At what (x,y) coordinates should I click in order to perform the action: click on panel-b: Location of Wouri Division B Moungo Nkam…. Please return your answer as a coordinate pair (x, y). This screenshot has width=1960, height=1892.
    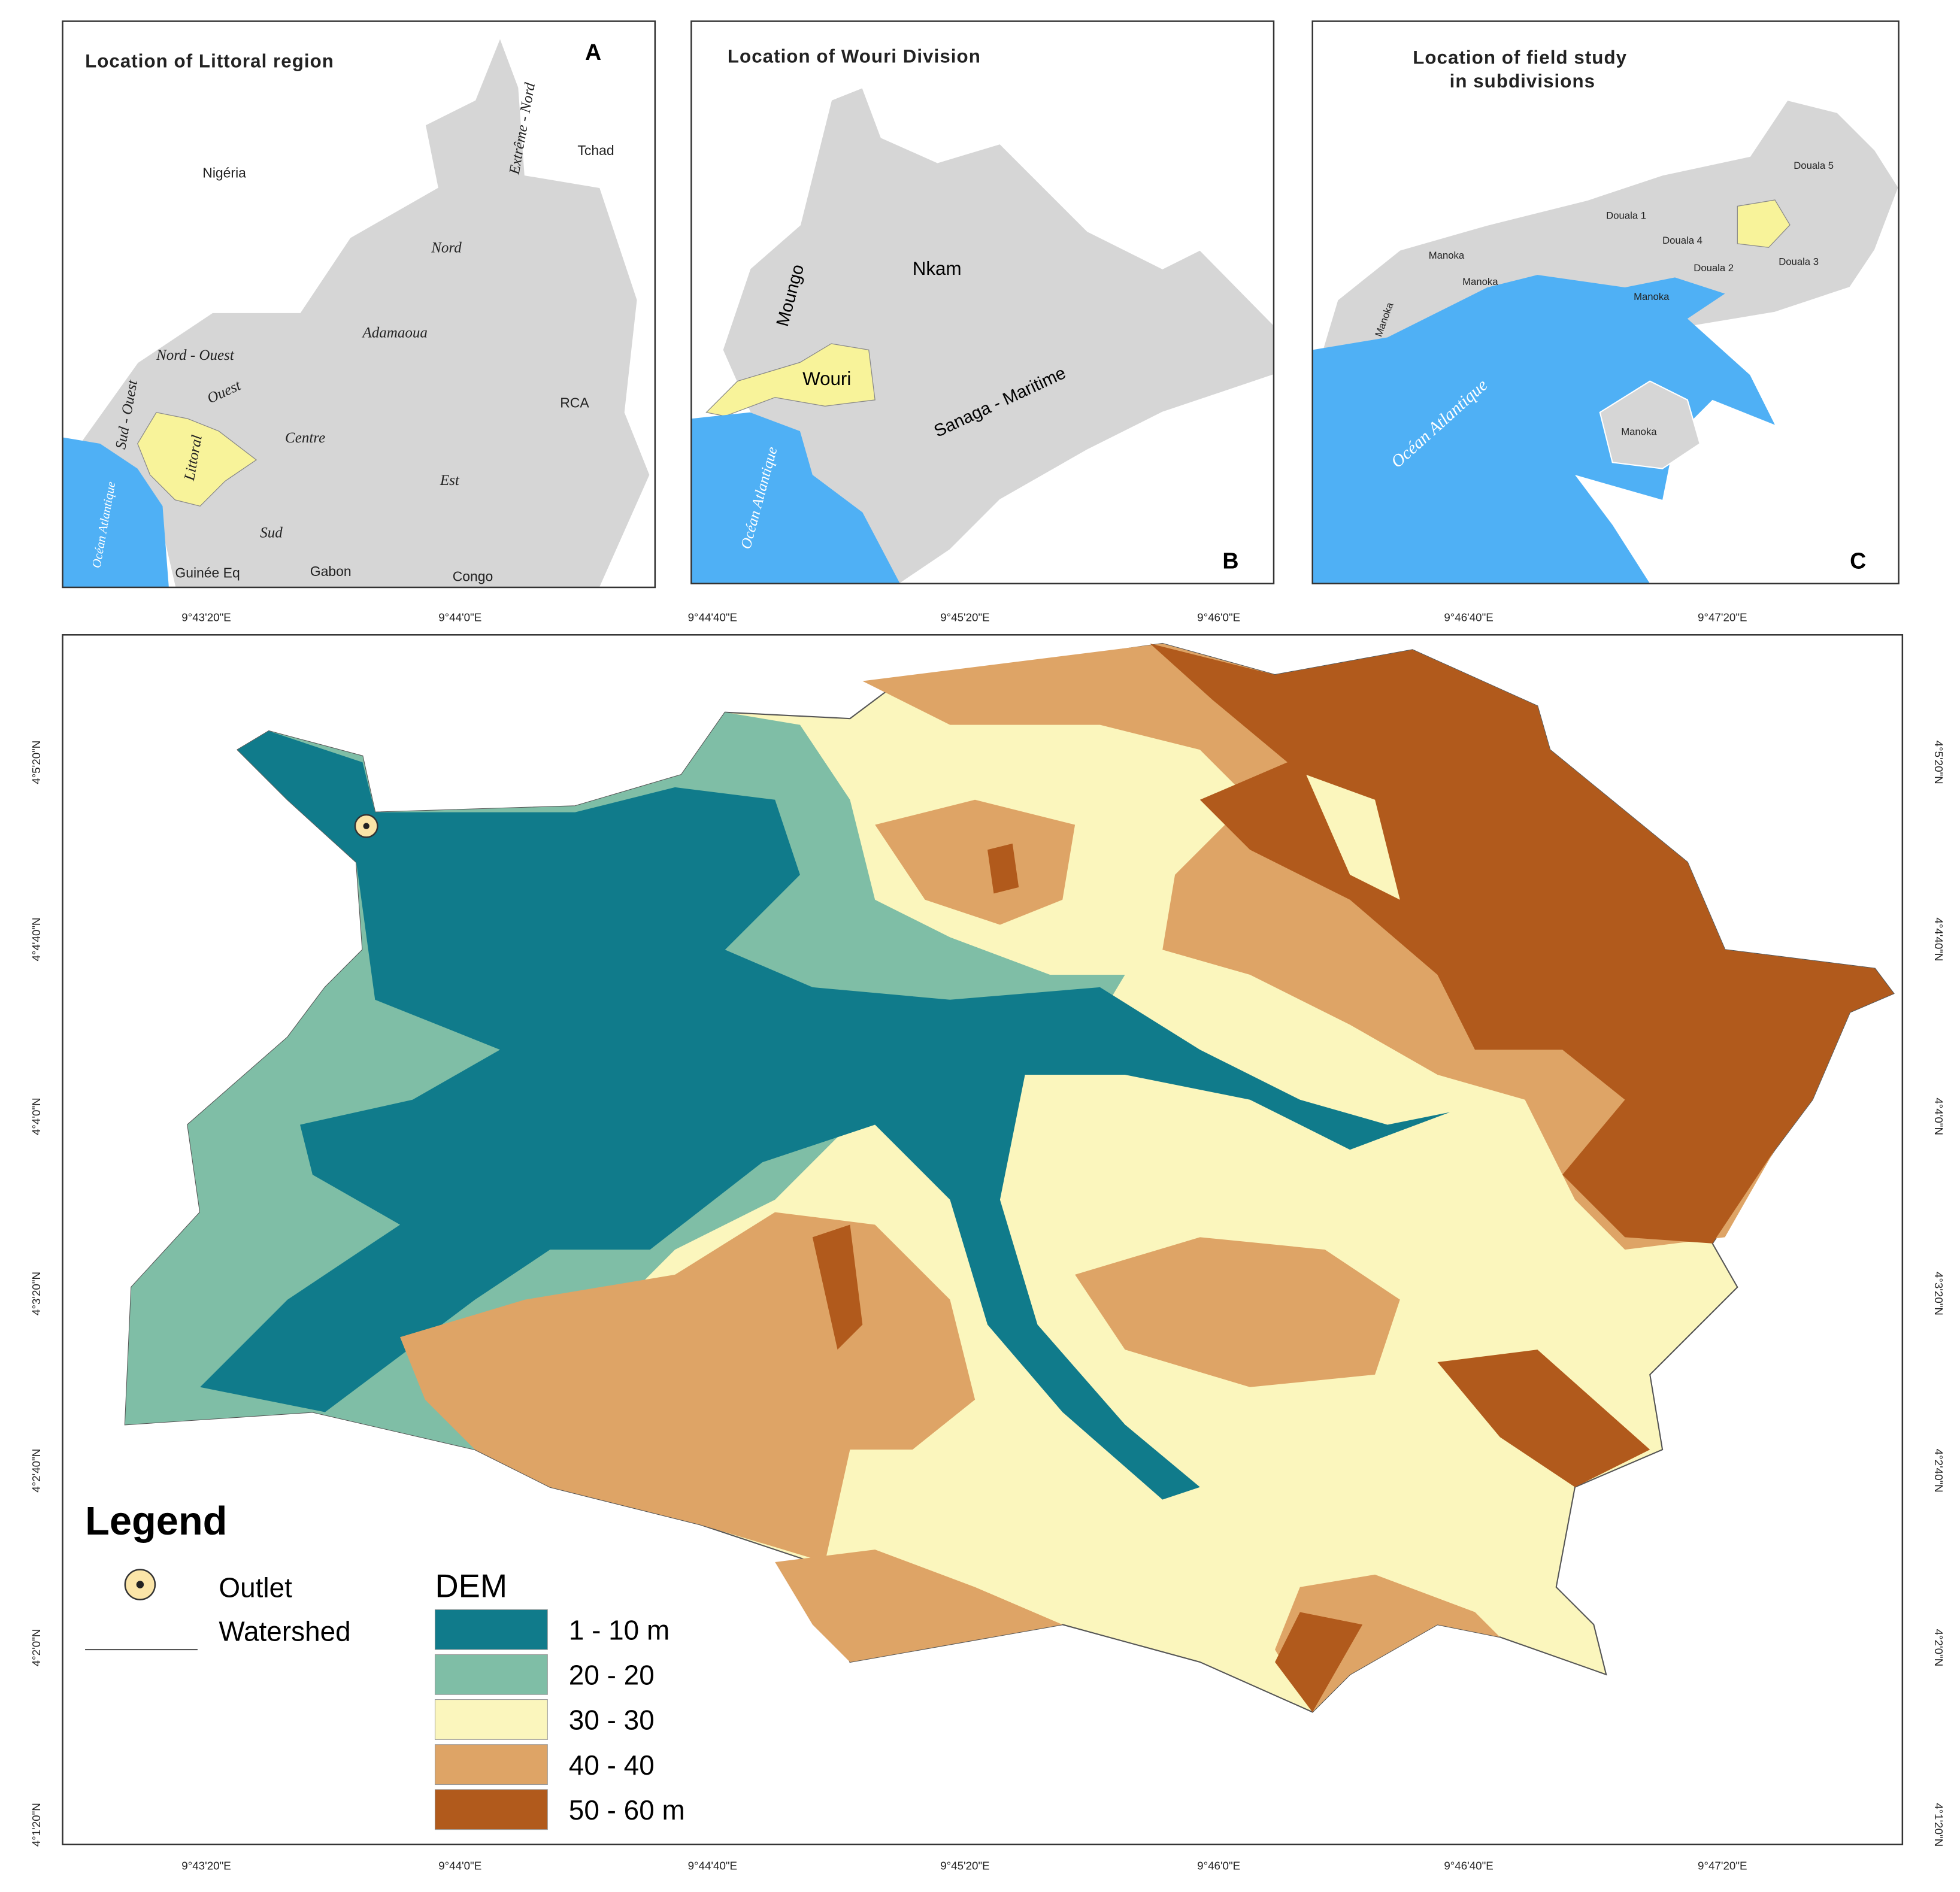
    Looking at the image, I should click on (982, 302).